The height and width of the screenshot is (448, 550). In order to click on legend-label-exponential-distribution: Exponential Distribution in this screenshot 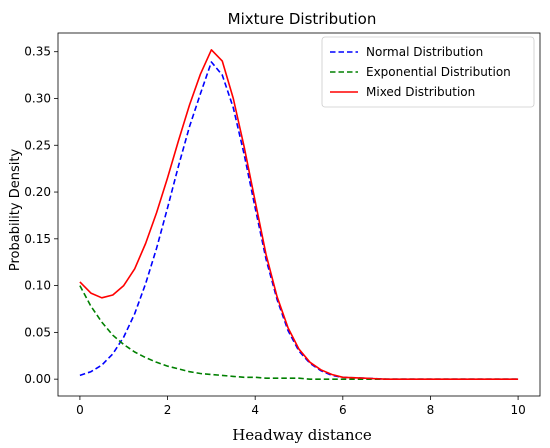, I will do `click(438, 72)`.